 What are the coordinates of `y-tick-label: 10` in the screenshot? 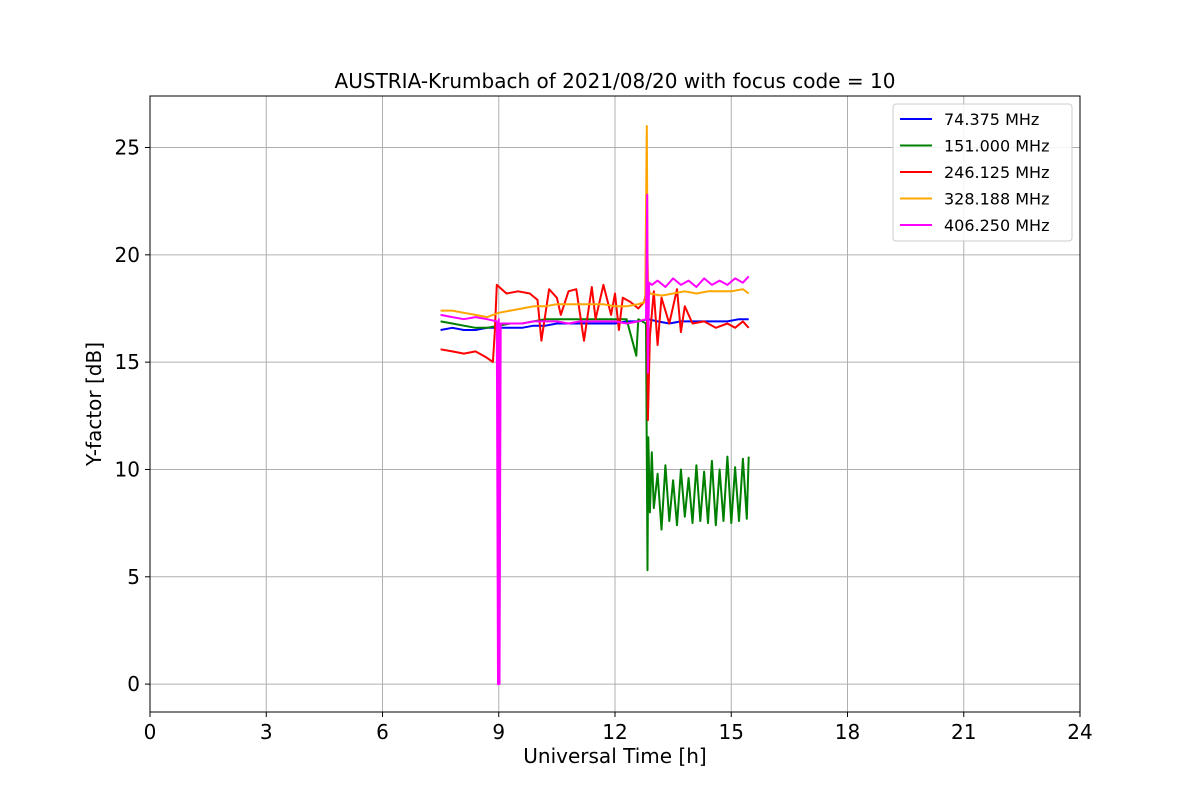 It's located at (127, 469).